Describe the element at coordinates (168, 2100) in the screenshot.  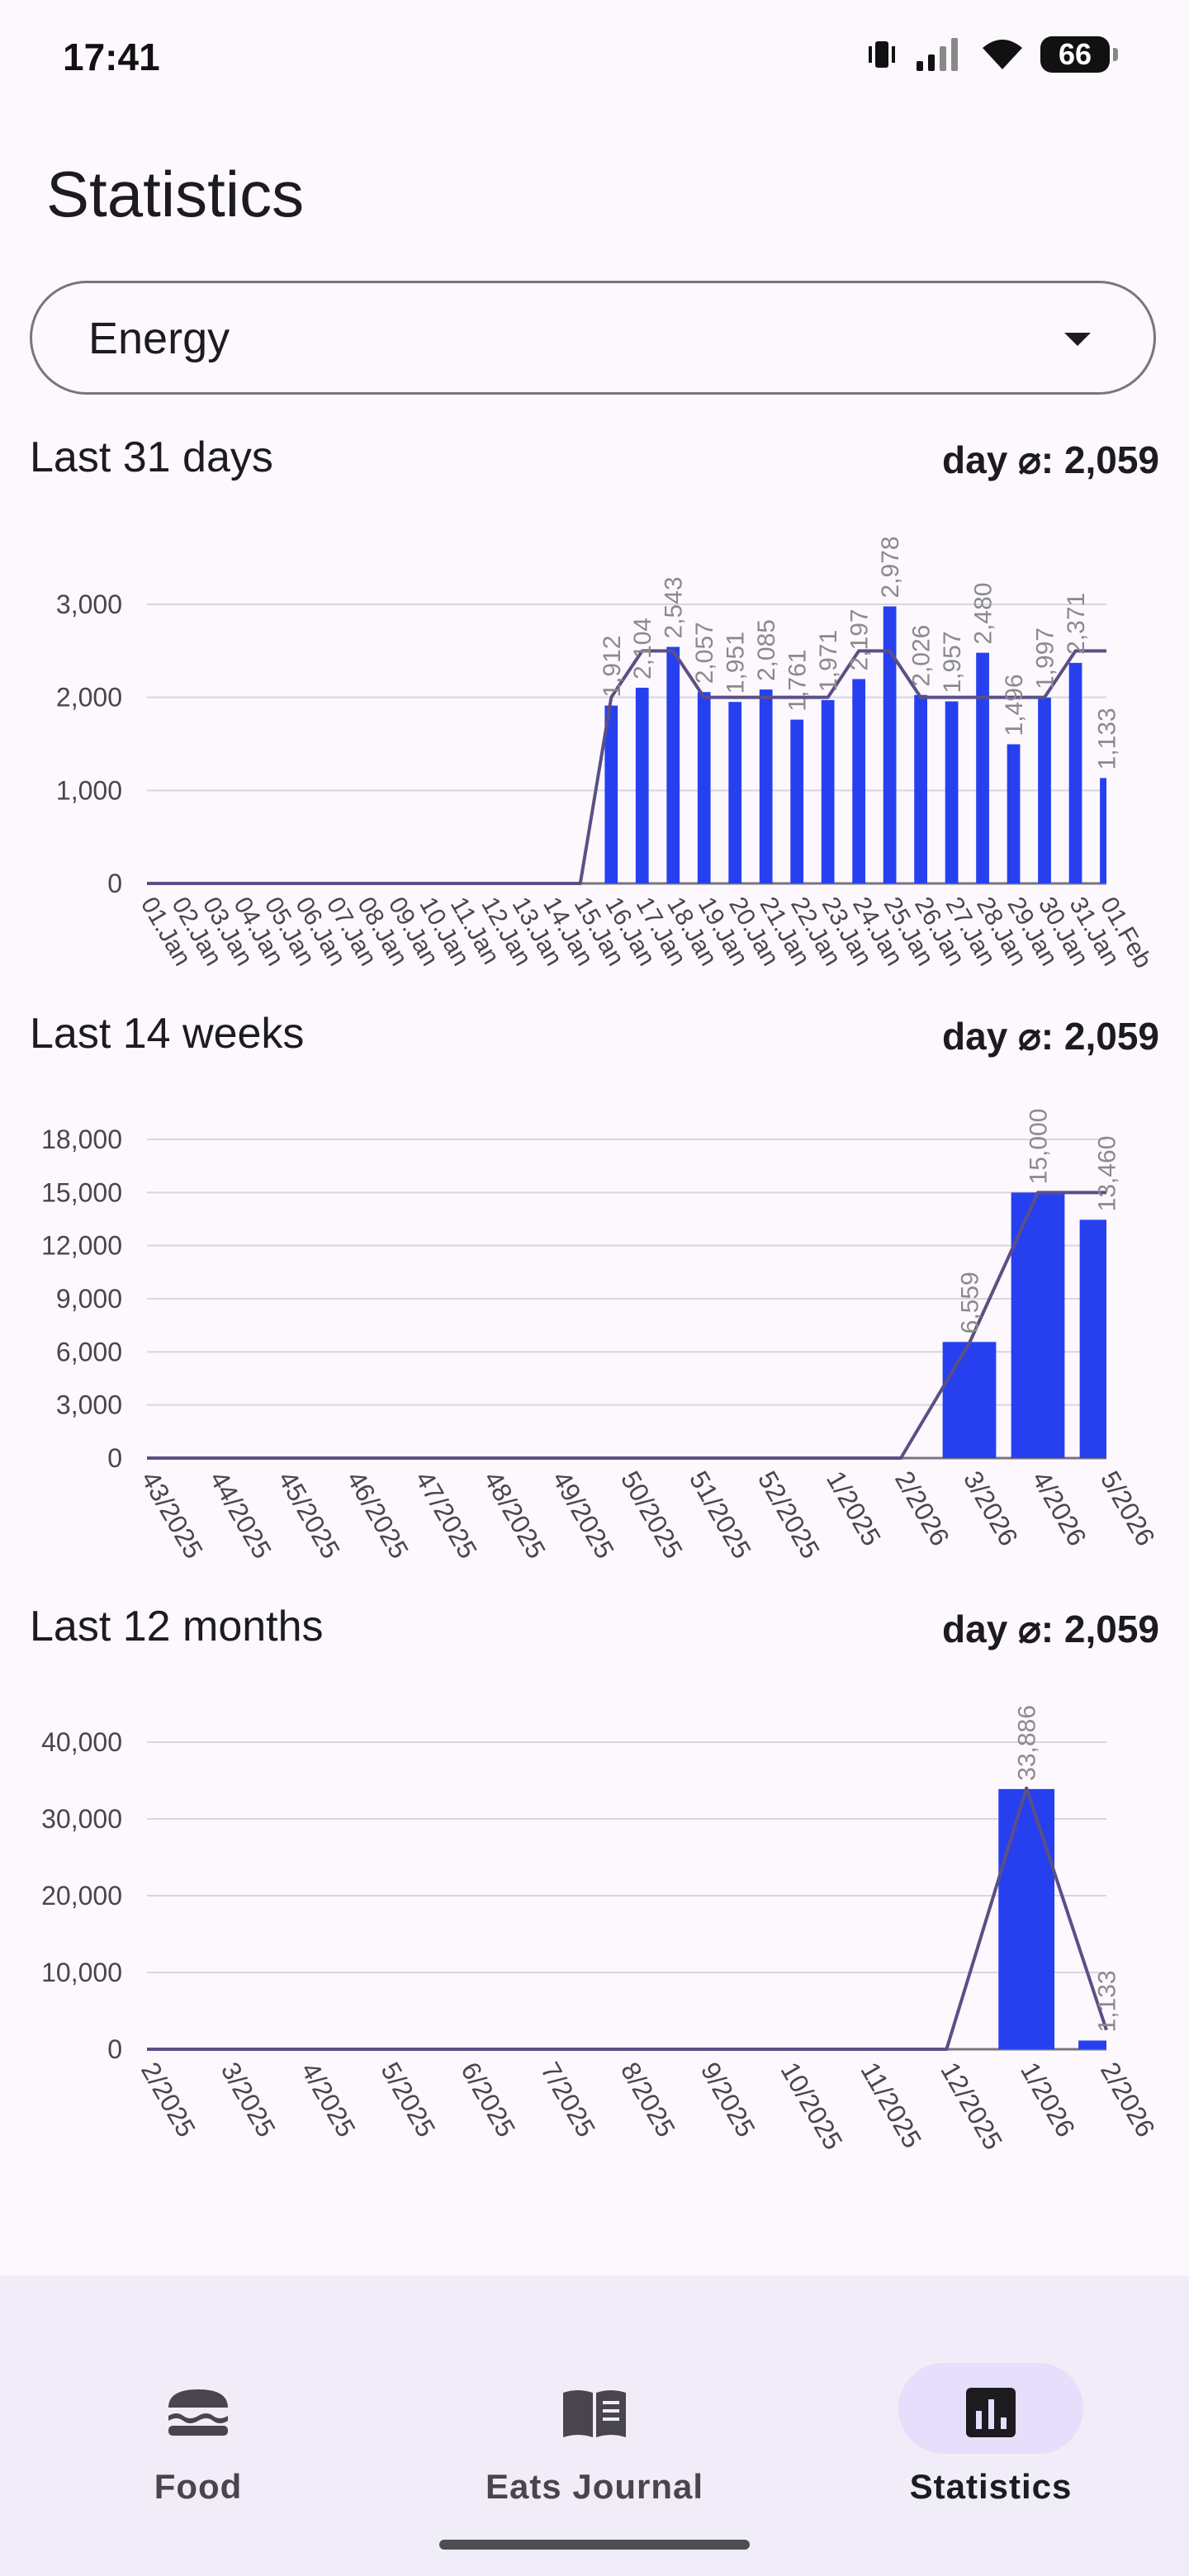
I see `x-tick-label: 2/2025` at that location.